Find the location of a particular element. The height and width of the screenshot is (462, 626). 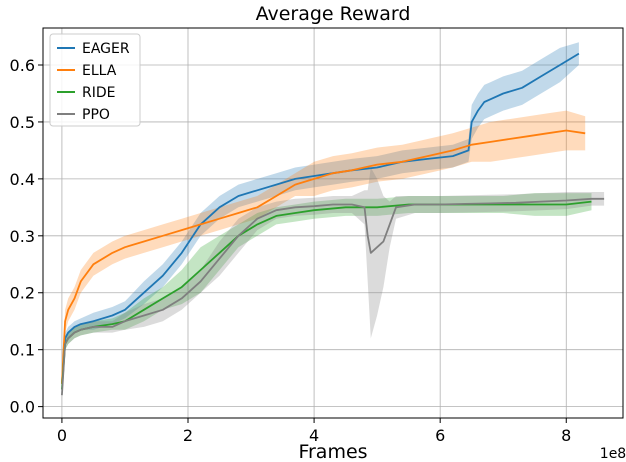

y-tick-label: 0.0 is located at coordinates (22, 407).